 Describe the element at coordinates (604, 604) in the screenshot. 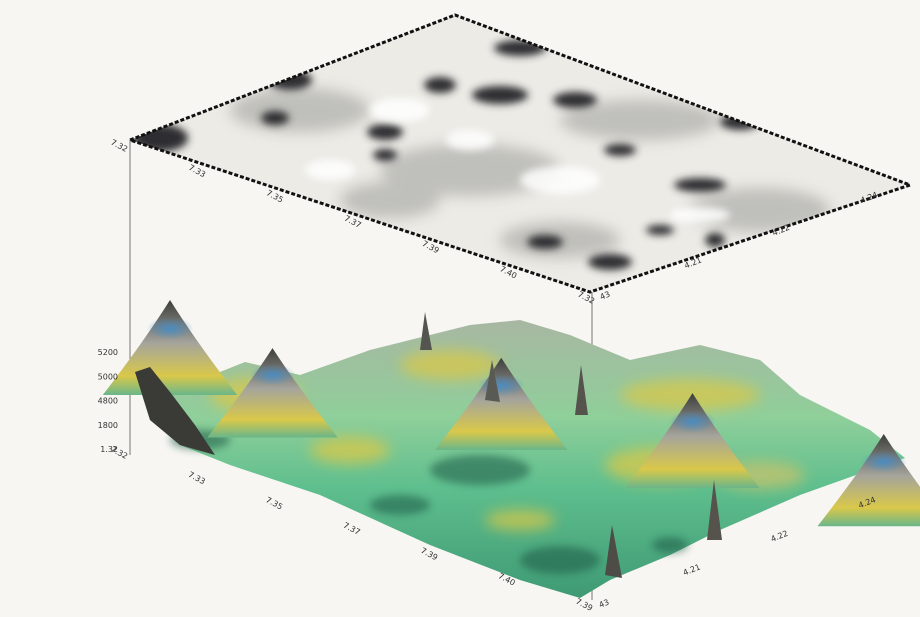

I see `bottom-right-tick-1: 43` at that location.